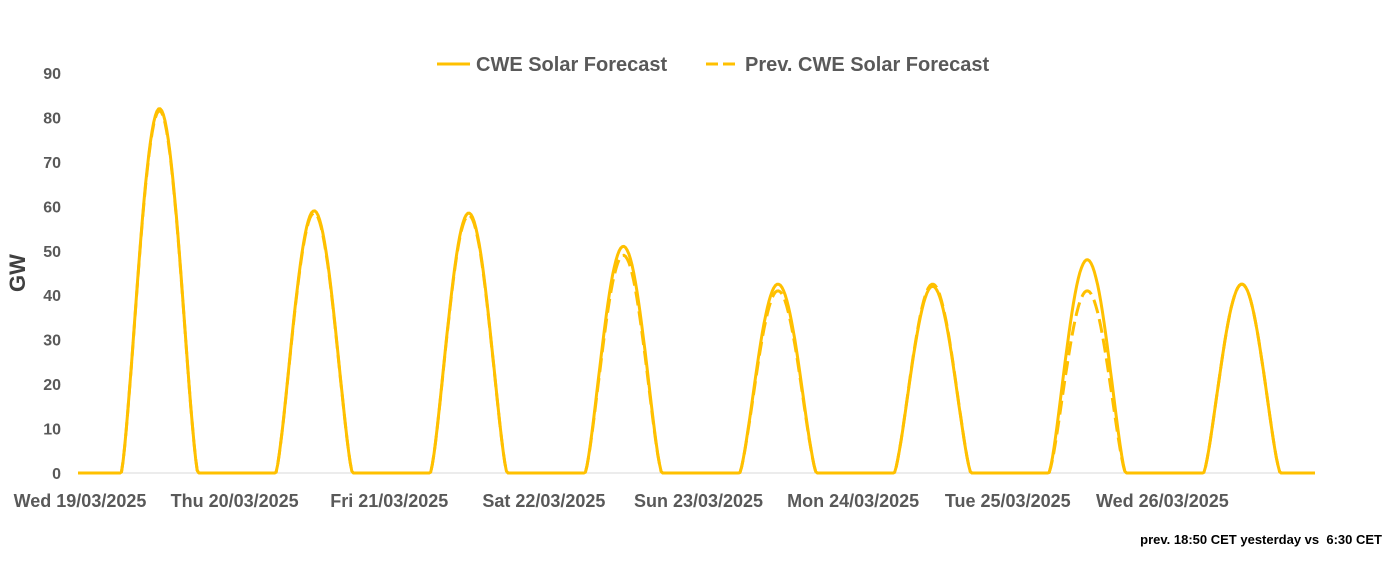 The image size is (1394, 583). Describe the element at coordinates (572, 65) in the screenshot. I see `legend-label-current: CWE Solar Forecast` at that location.